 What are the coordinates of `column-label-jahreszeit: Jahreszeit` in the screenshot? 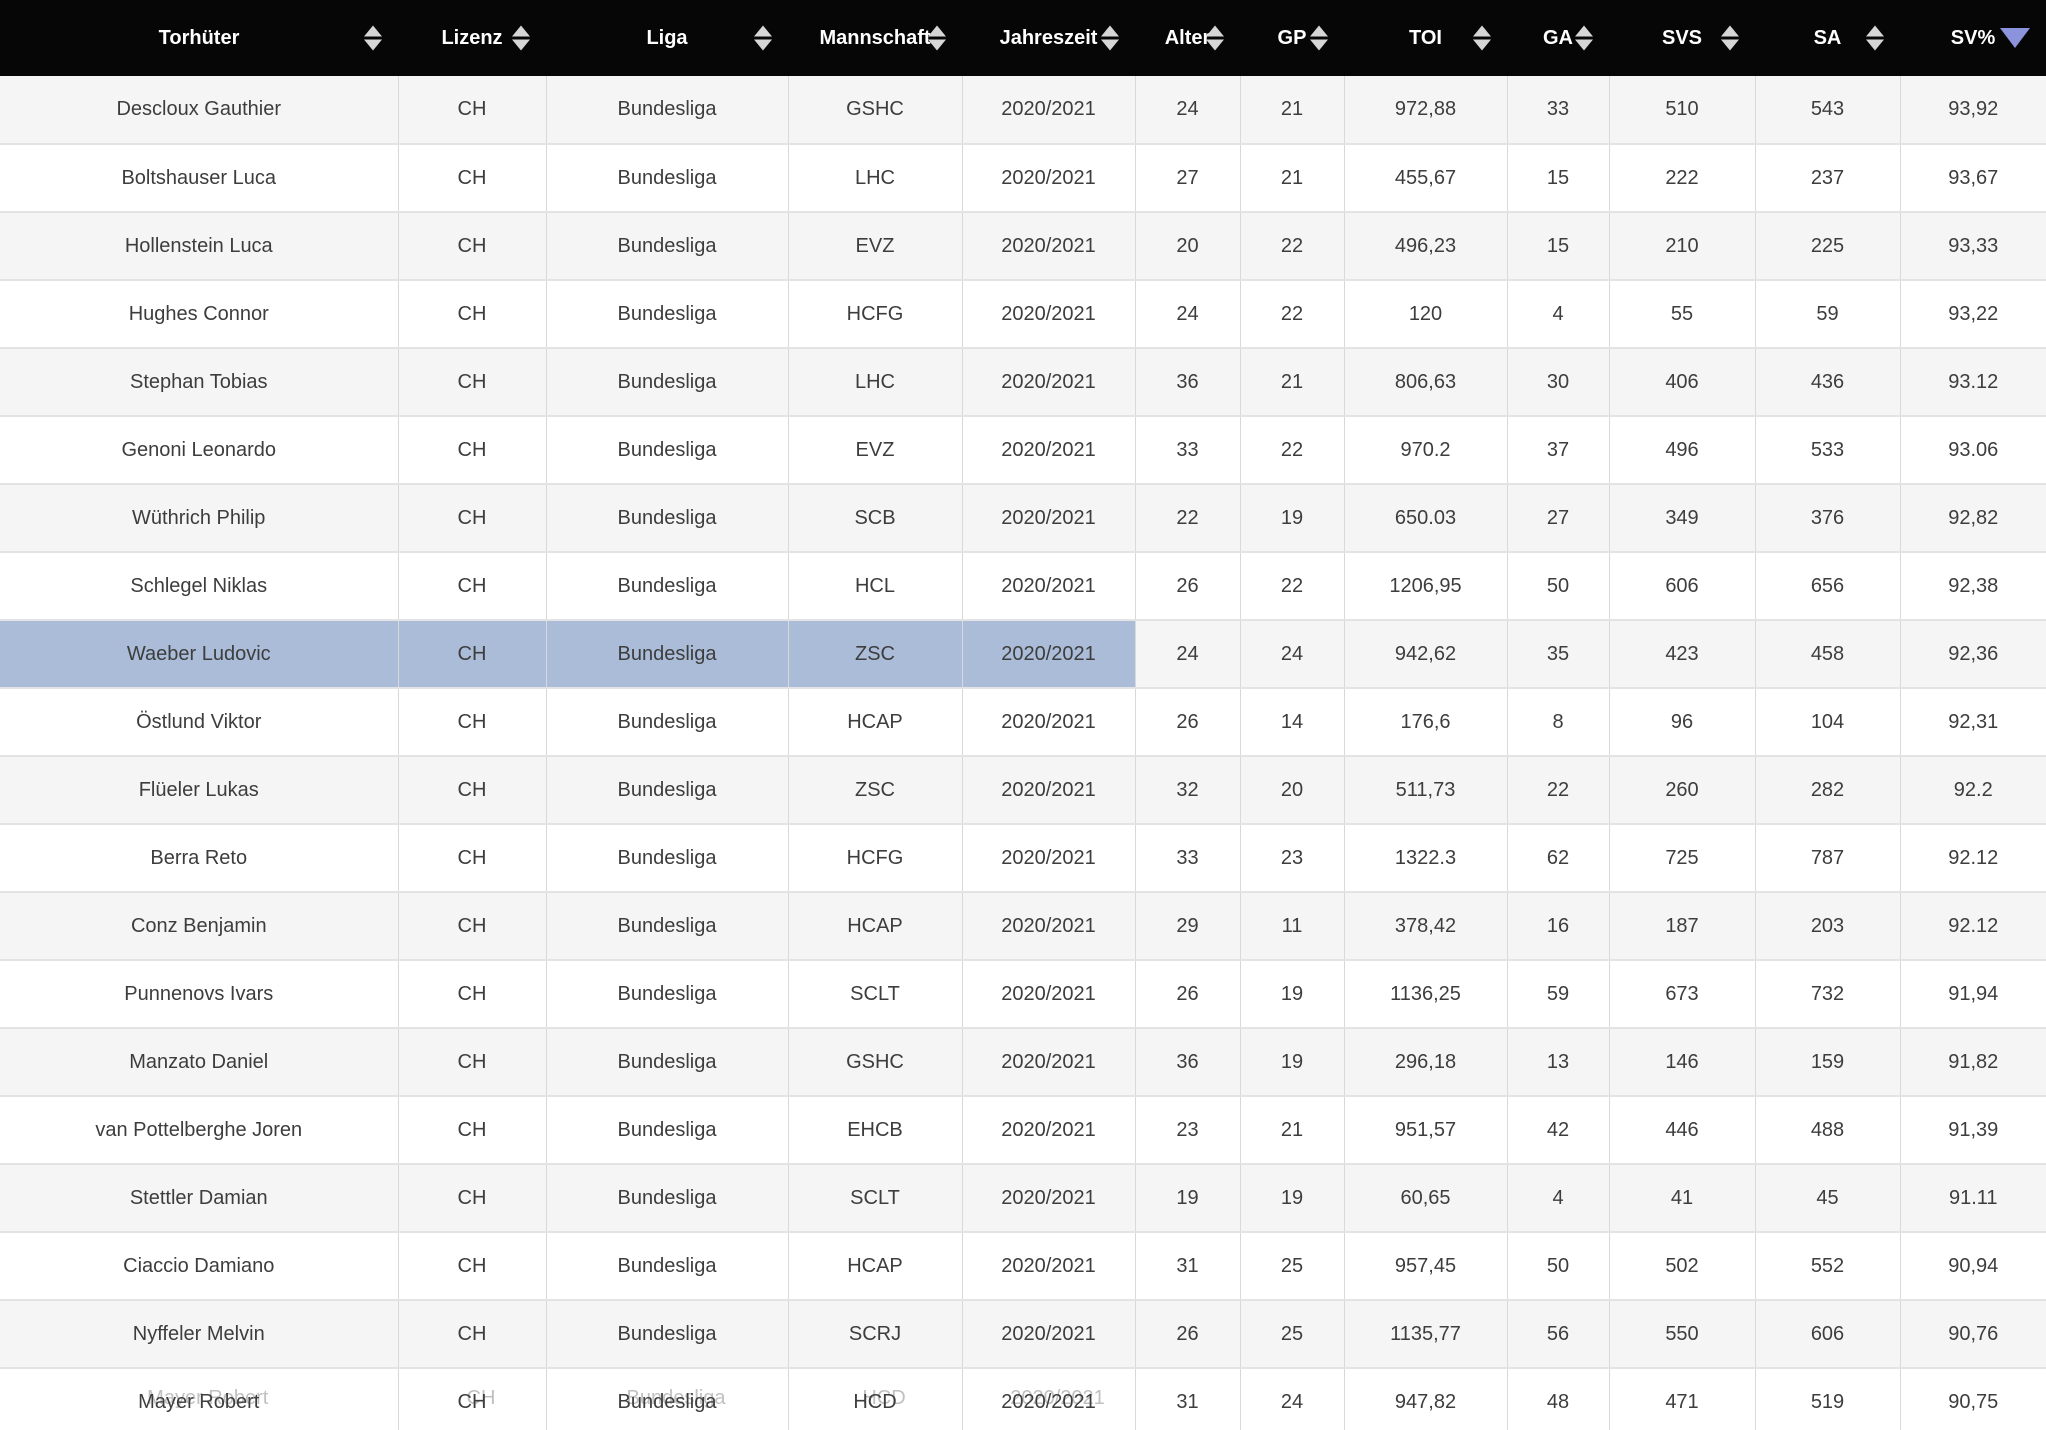 It's located at (1048, 37).